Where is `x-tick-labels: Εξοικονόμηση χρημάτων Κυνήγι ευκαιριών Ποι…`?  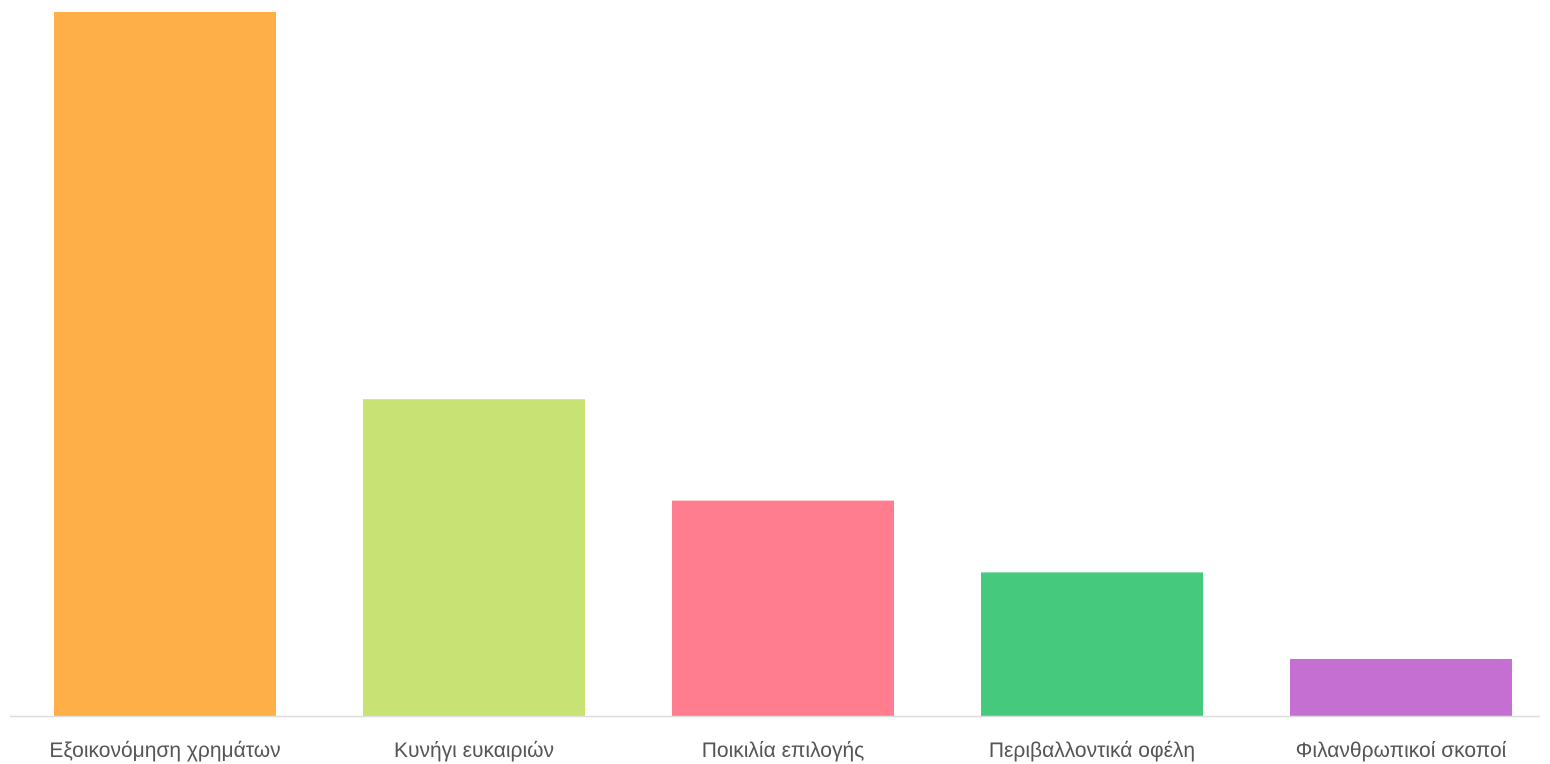
x-tick-labels: Εξοικονόμηση χρημάτων Κυνήγι ευκαιριών Ποι… is located at coordinates (777, 750).